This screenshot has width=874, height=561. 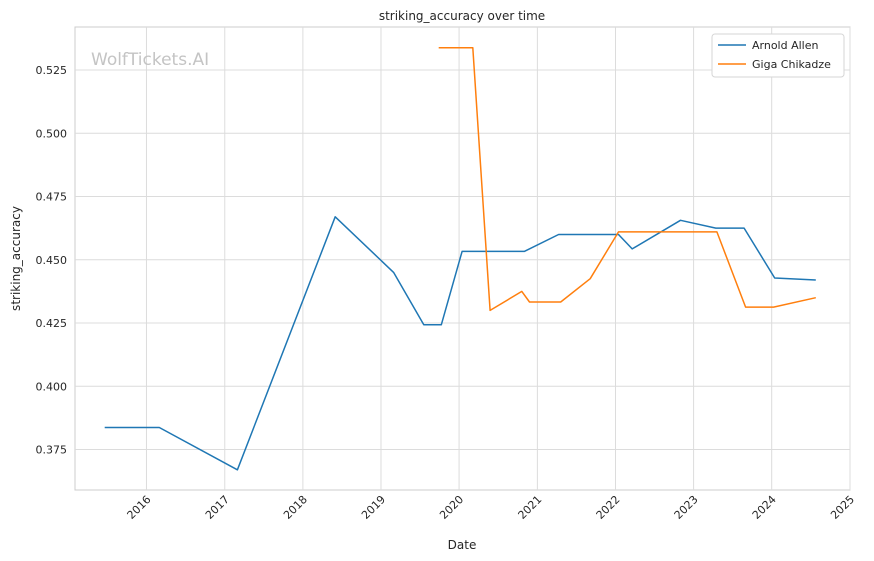 What do you see at coordinates (686, 507) in the screenshot?
I see `x-tick-label-2023: 2023` at bounding box center [686, 507].